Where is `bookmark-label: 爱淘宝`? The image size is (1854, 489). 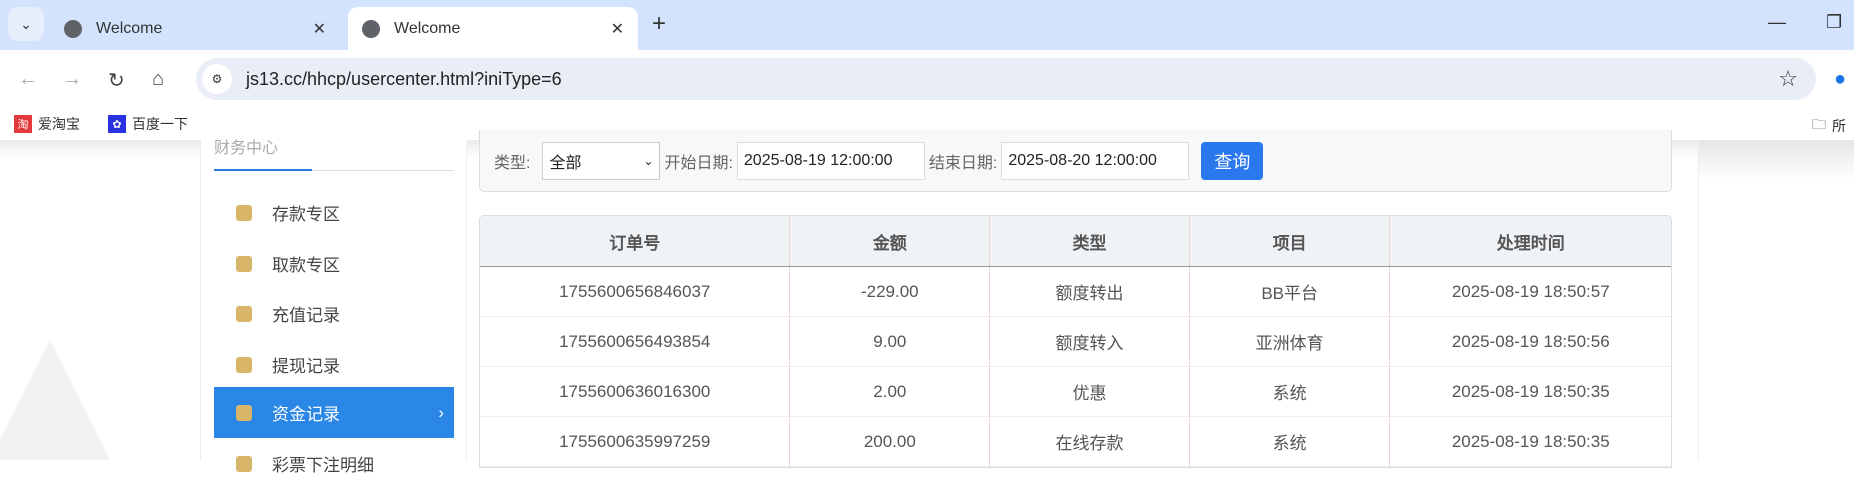 bookmark-label: 爱淘宝 is located at coordinates (59, 124).